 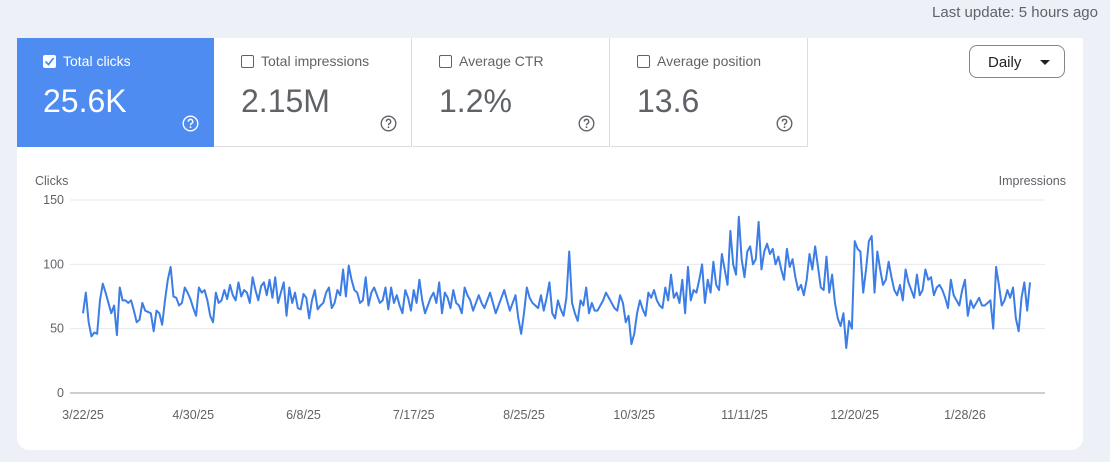 What do you see at coordinates (315, 61) in the screenshot?
I see `metric-label: Total impressions` at bounding box center [315, 61].